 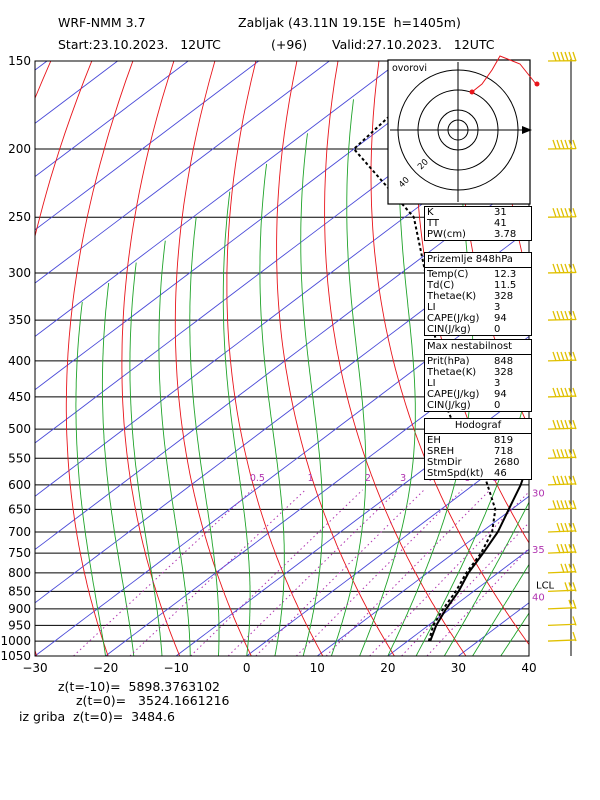 What do you see at coordinates (500, 223) in the screenshot?
I see `index-value: 41` at bounding box center [500, 223].